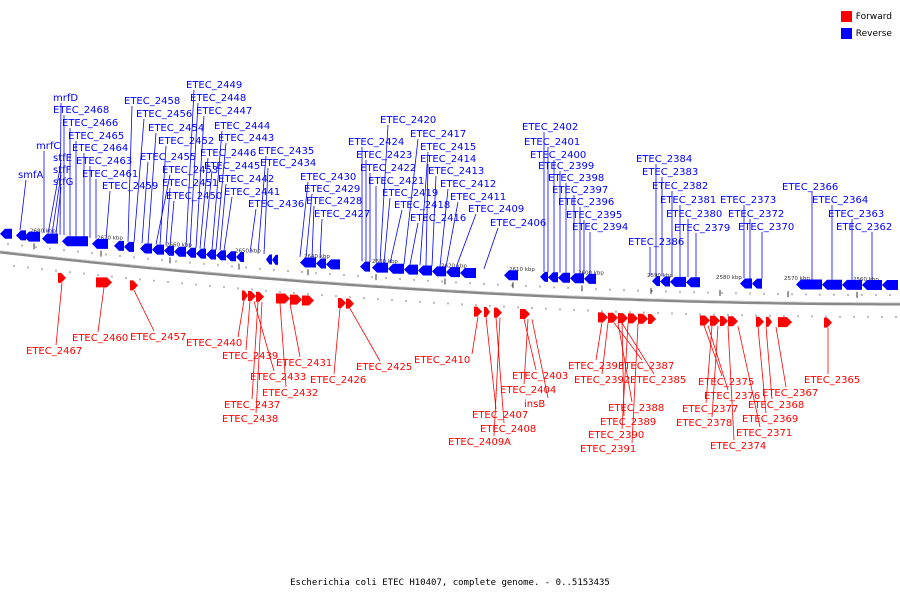 Image resolution: width=900 pixels, height=600 pixels. I want to click on forward-gene-label: ETEC_2433, so click(278, 377).